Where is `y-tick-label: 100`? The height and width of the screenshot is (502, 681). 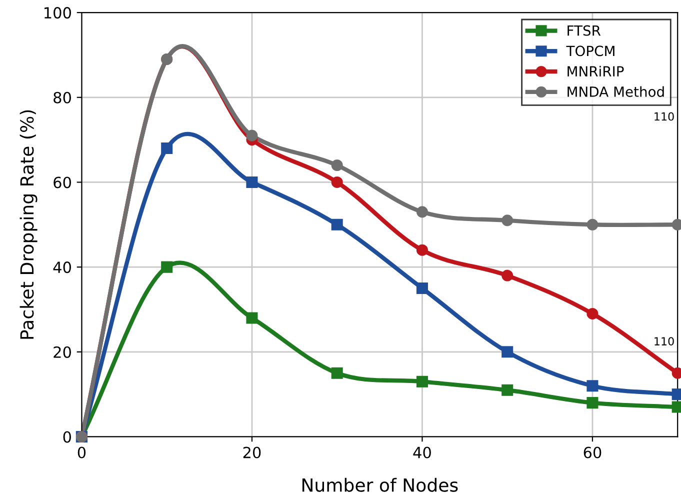 y-tick-label: 100 is located at coordinates (57, 13).